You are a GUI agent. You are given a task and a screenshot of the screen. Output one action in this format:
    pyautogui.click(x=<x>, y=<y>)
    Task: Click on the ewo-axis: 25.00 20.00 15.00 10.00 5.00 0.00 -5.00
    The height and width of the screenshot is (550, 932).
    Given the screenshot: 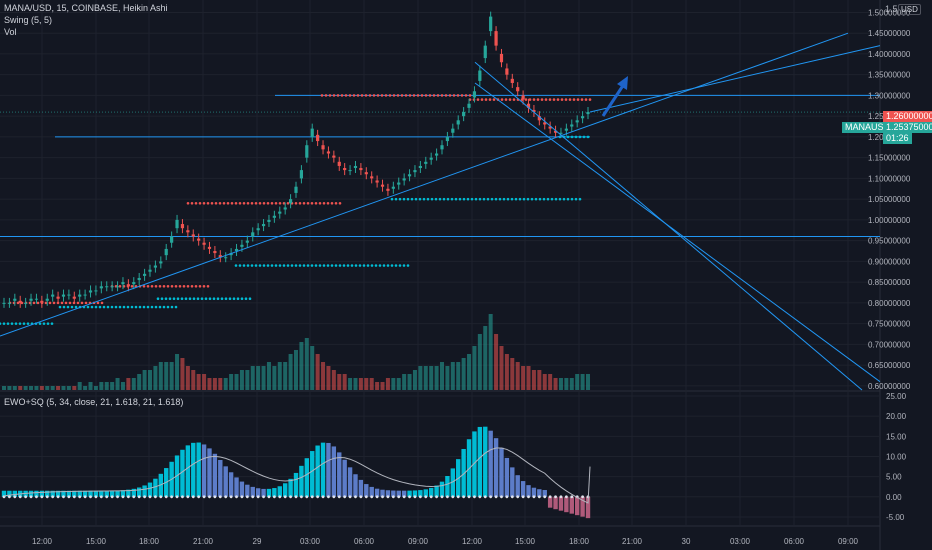 What is the action you would take?
    pyautogui.click(x=896, y=457)
    